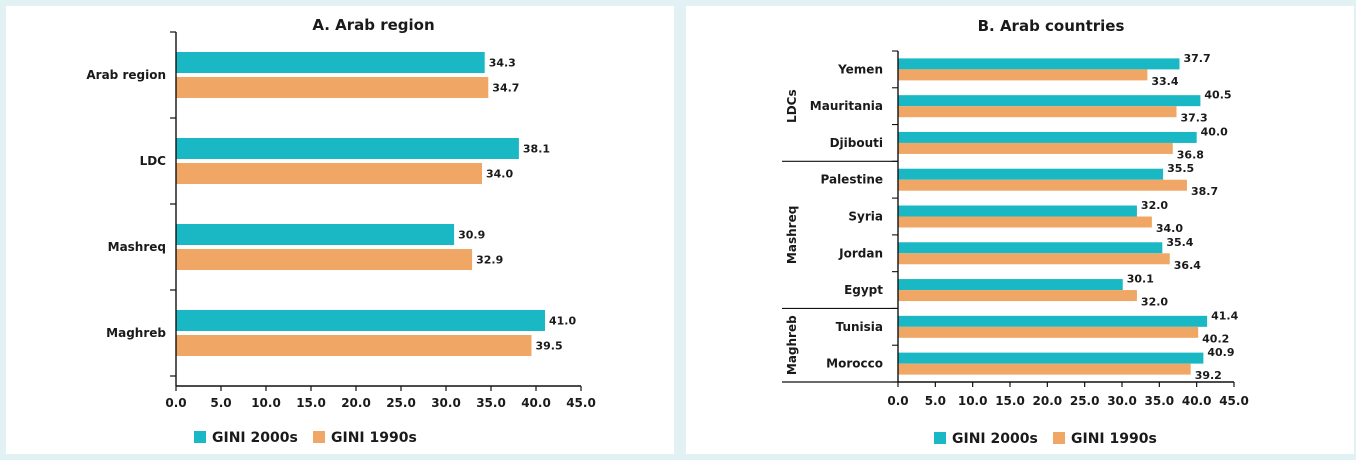 The width and height of the screenshot is (1356, 460). I want to click on data-label-gini-1990s-djibouti: 36.8, so click(1190, 154).